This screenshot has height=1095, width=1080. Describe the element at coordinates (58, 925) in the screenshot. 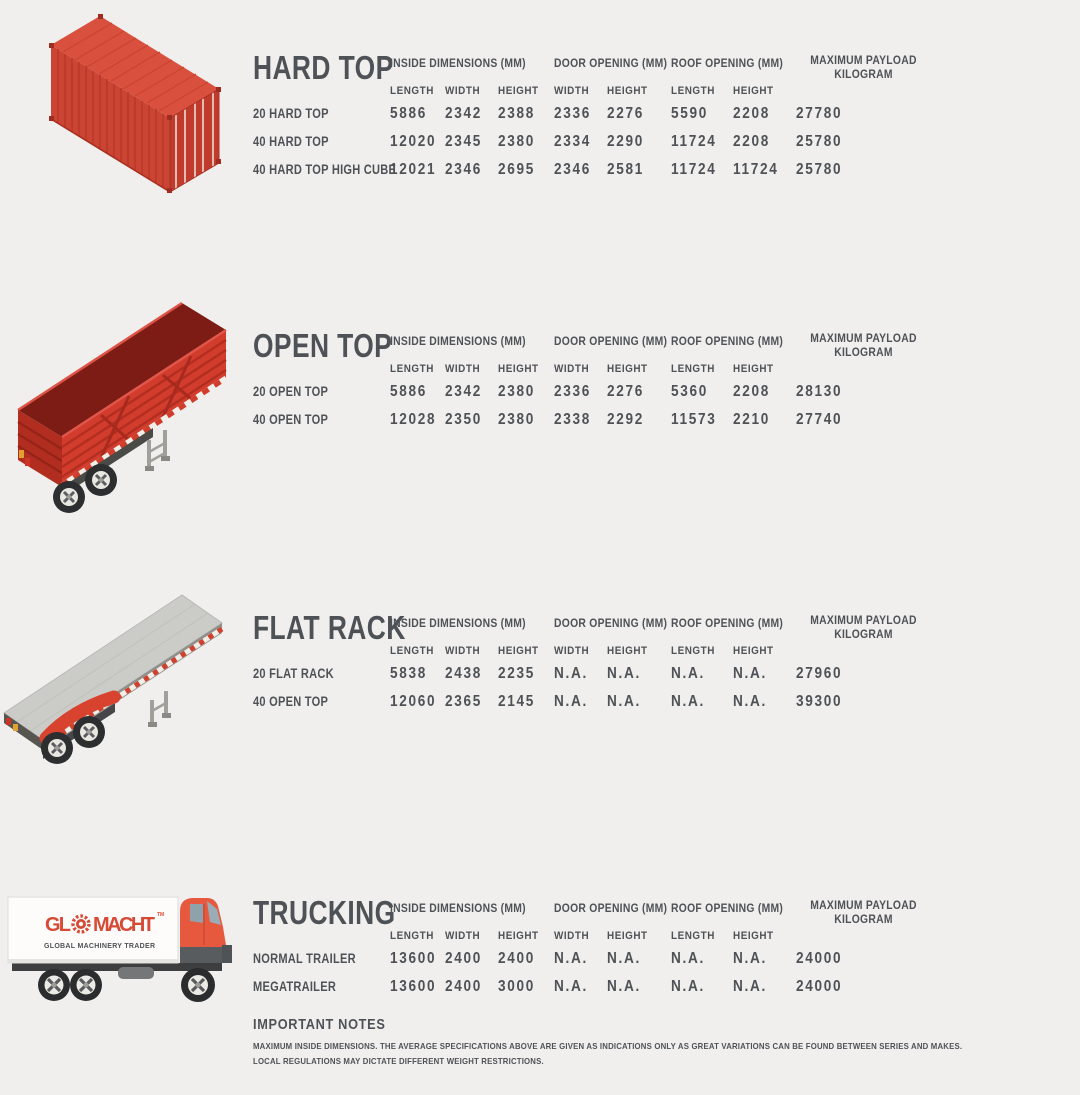

I see `logo-text-gl: GL` at that location.